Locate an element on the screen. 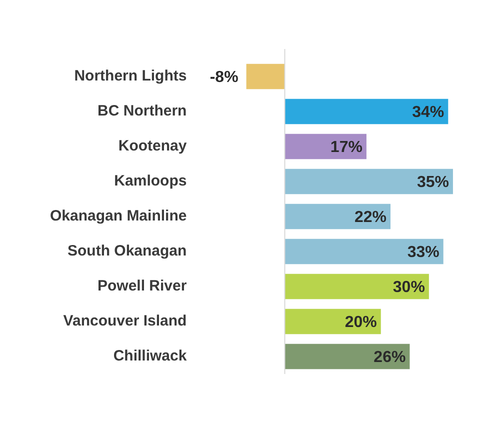 Image resolution: width=481 pixels, height=433 pixels. data-label: 33% is located at coordinates (423, 252).